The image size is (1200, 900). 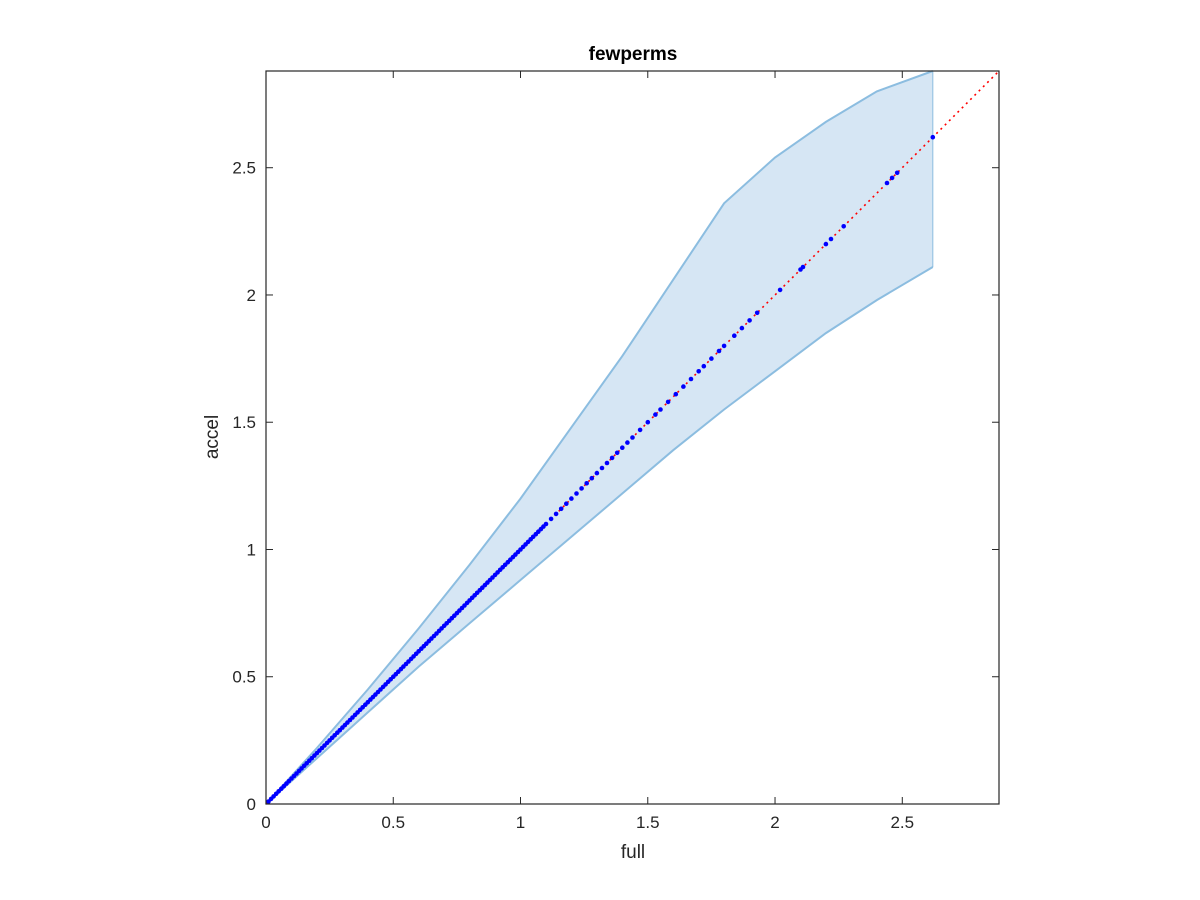 I want to click on x-tick-label: 1.5, so click(x=648, y=822).